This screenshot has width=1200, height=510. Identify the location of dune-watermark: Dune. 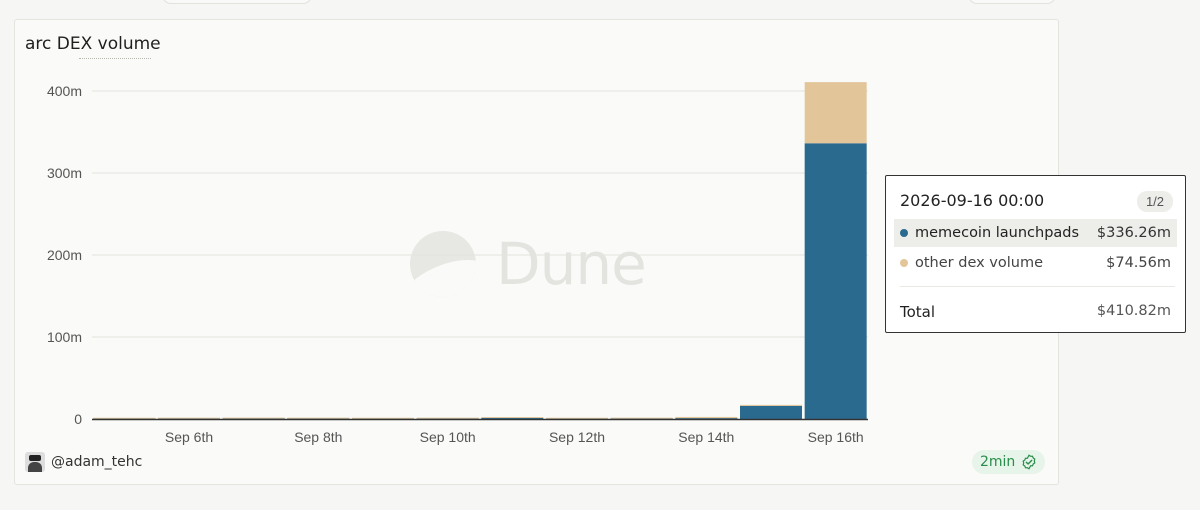
(528, 264).